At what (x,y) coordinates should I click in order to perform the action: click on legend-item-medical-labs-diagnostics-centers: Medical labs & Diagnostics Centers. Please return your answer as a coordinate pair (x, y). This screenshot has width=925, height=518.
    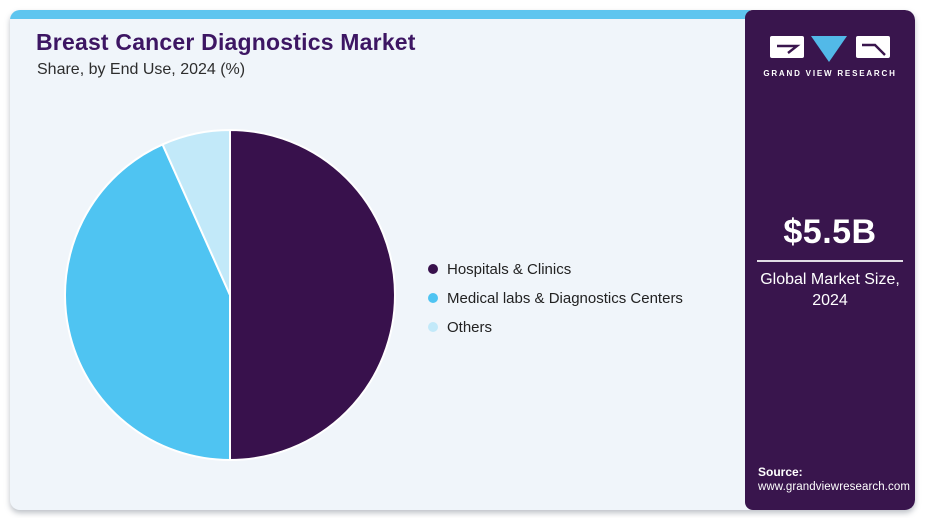
    Looking at the image, I should click on (555, 298).